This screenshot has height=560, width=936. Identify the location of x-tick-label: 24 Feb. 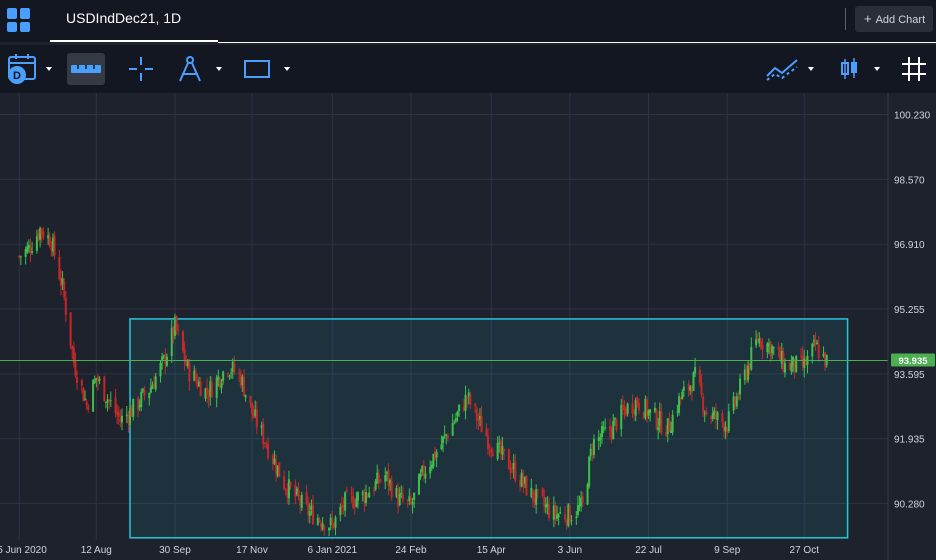
(411, 550).